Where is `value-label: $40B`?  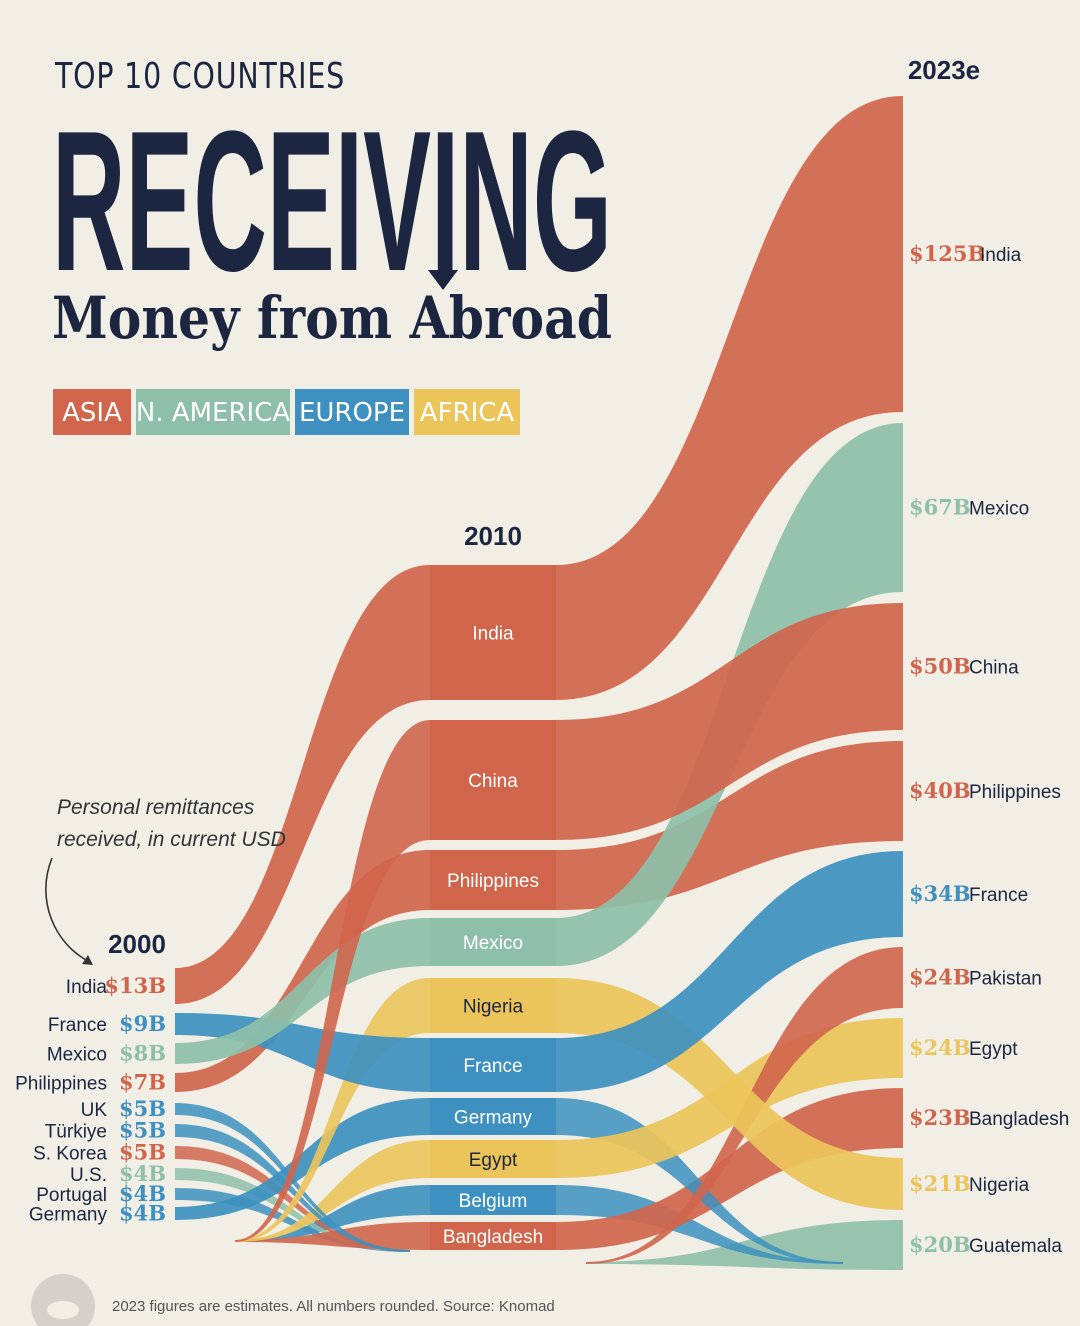 value-label: $40B is located at coordinates (940, 790).